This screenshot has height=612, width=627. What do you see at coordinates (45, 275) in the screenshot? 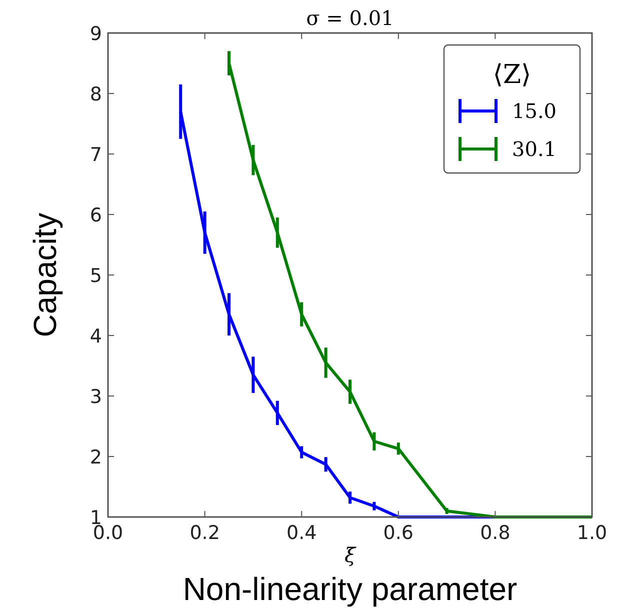
I see `y-axis-title: Capacity` at bounding box center [45, 275].